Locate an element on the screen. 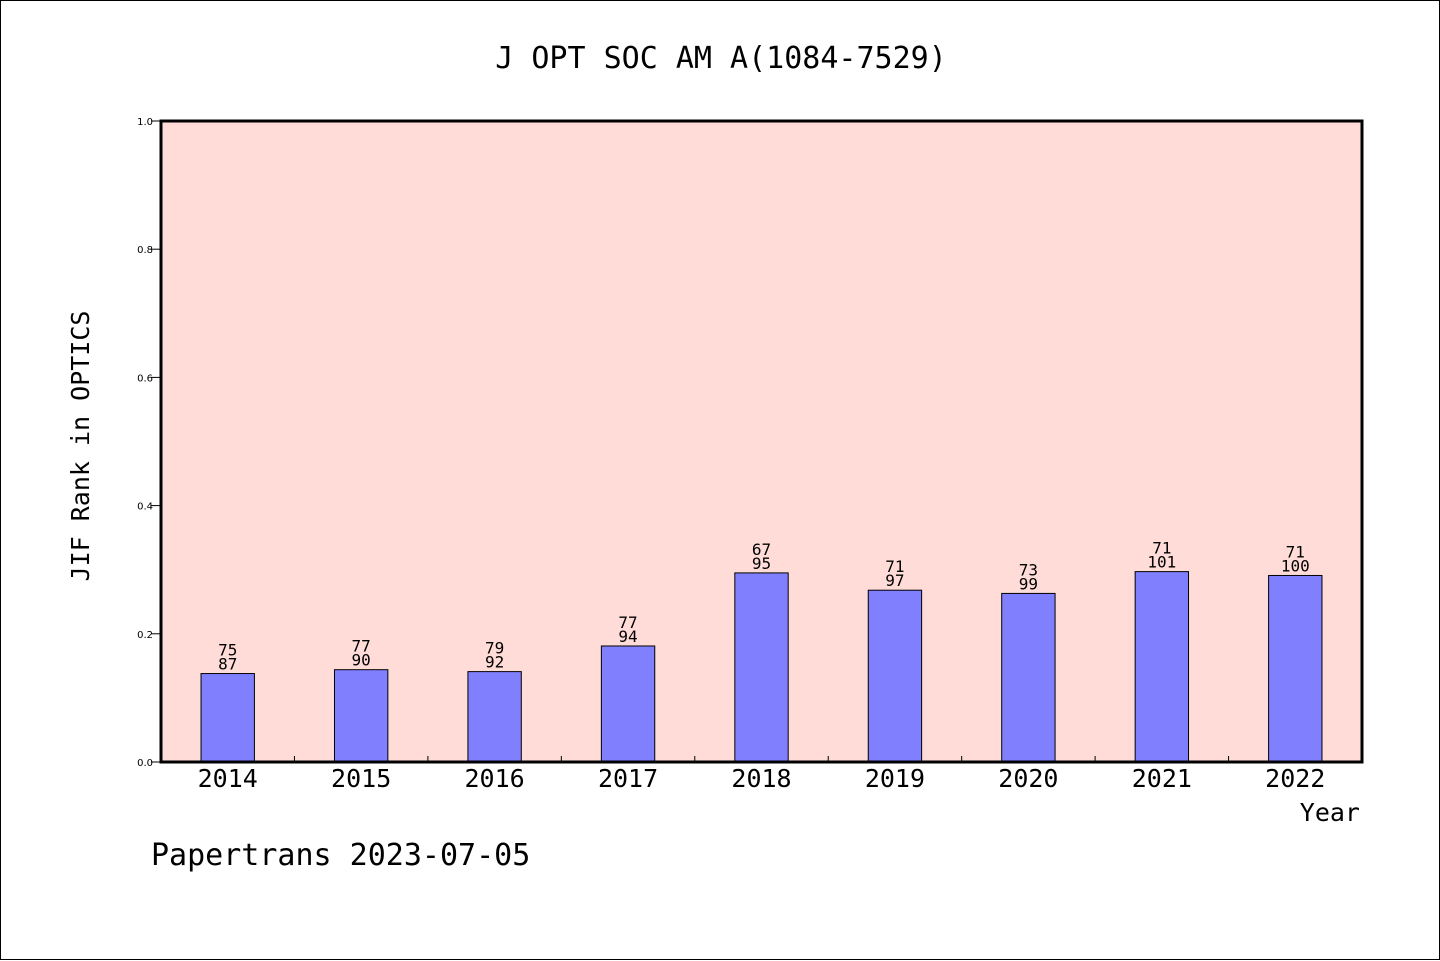  bar-2017 is located at coordinates (628, 704).